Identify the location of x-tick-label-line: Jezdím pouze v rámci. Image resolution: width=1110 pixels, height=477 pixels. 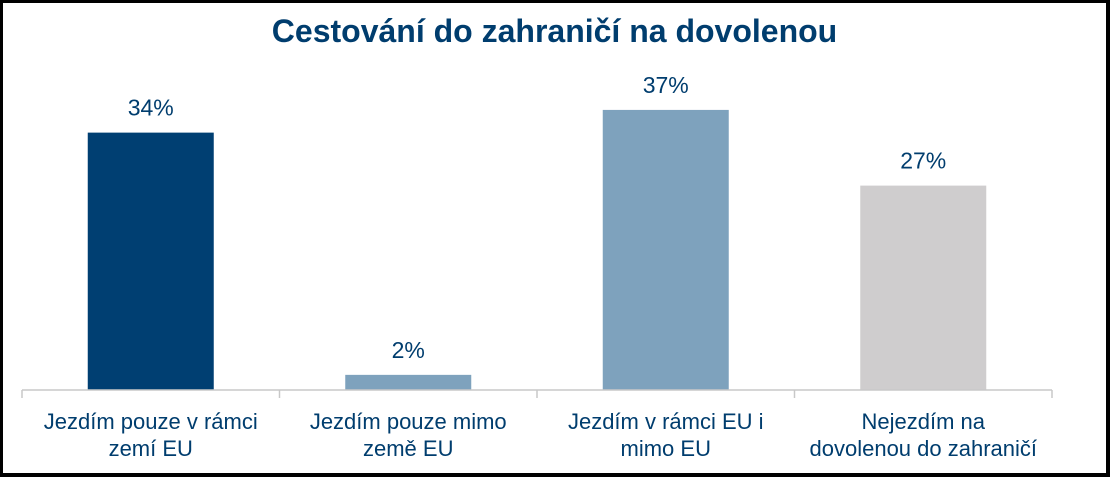
(151, 421).